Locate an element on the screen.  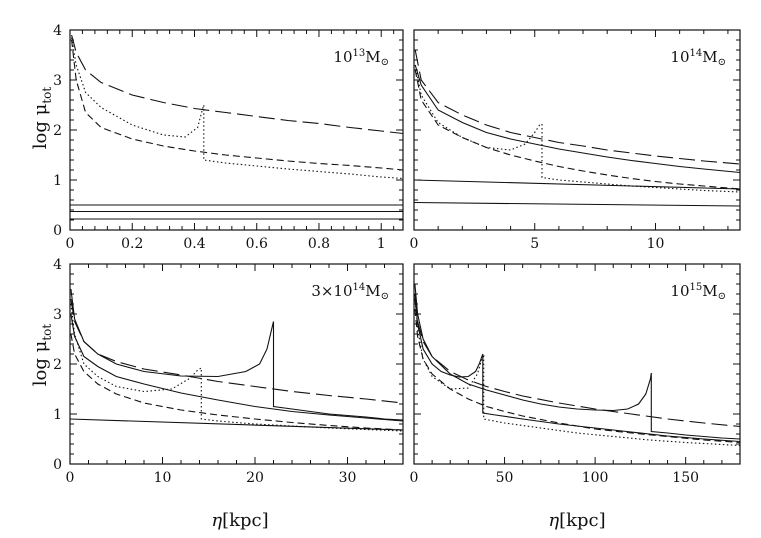
x-tick-label: 100 is located at coordinates (595, 478).